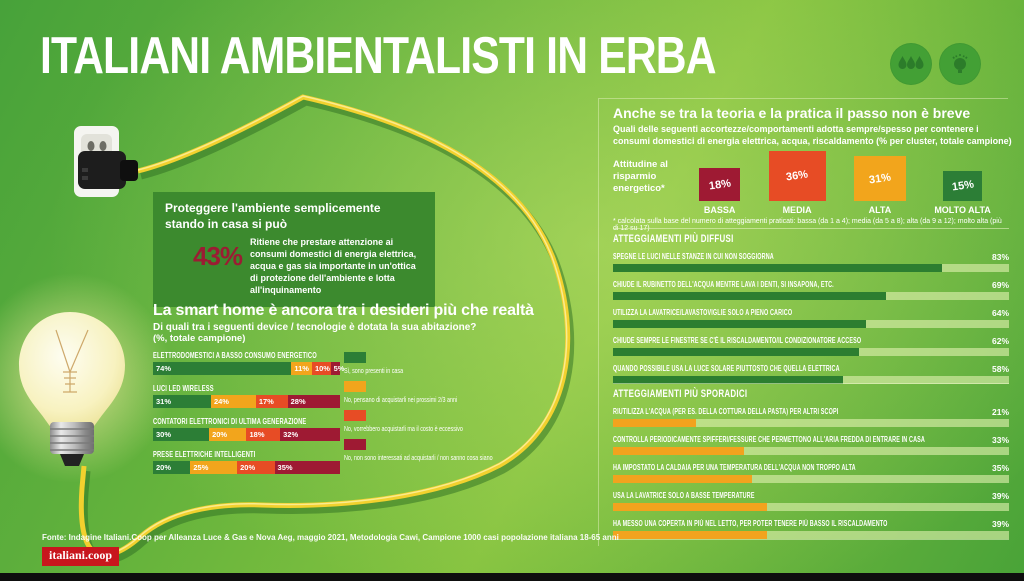  What do you see at coordinates (719, 210) in the screenshot?
I see `attitude-category-label: BASSA` at bounding box center [719, 210].